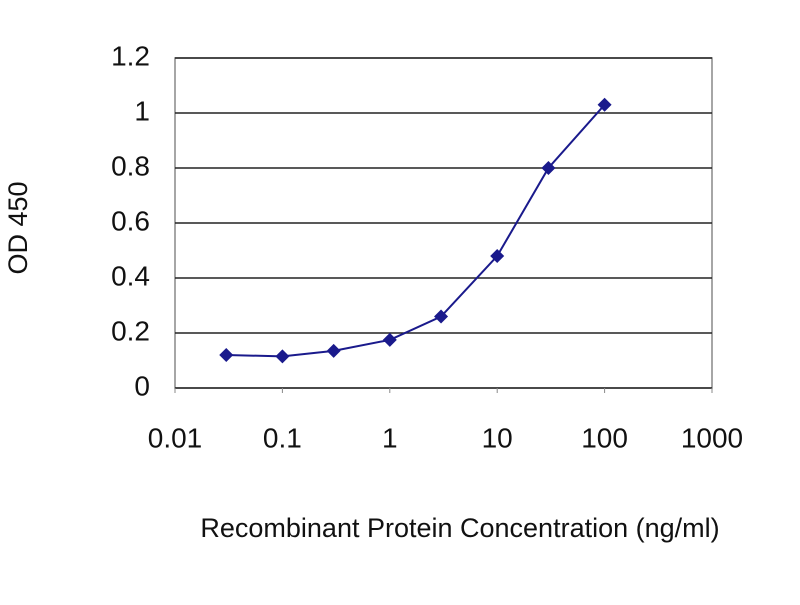 Image resolution: width=800 pixels, height=605 pixels. What do you see at coordinates (130, 165) in the screenshot?
I see `y-tick-label: 0.8` at bounding box center [130, 165].